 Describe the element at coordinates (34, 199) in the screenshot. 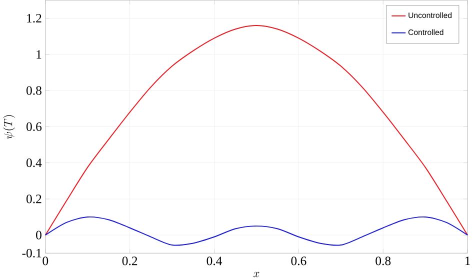

I see `y-tick-label: 0.2` at that location.